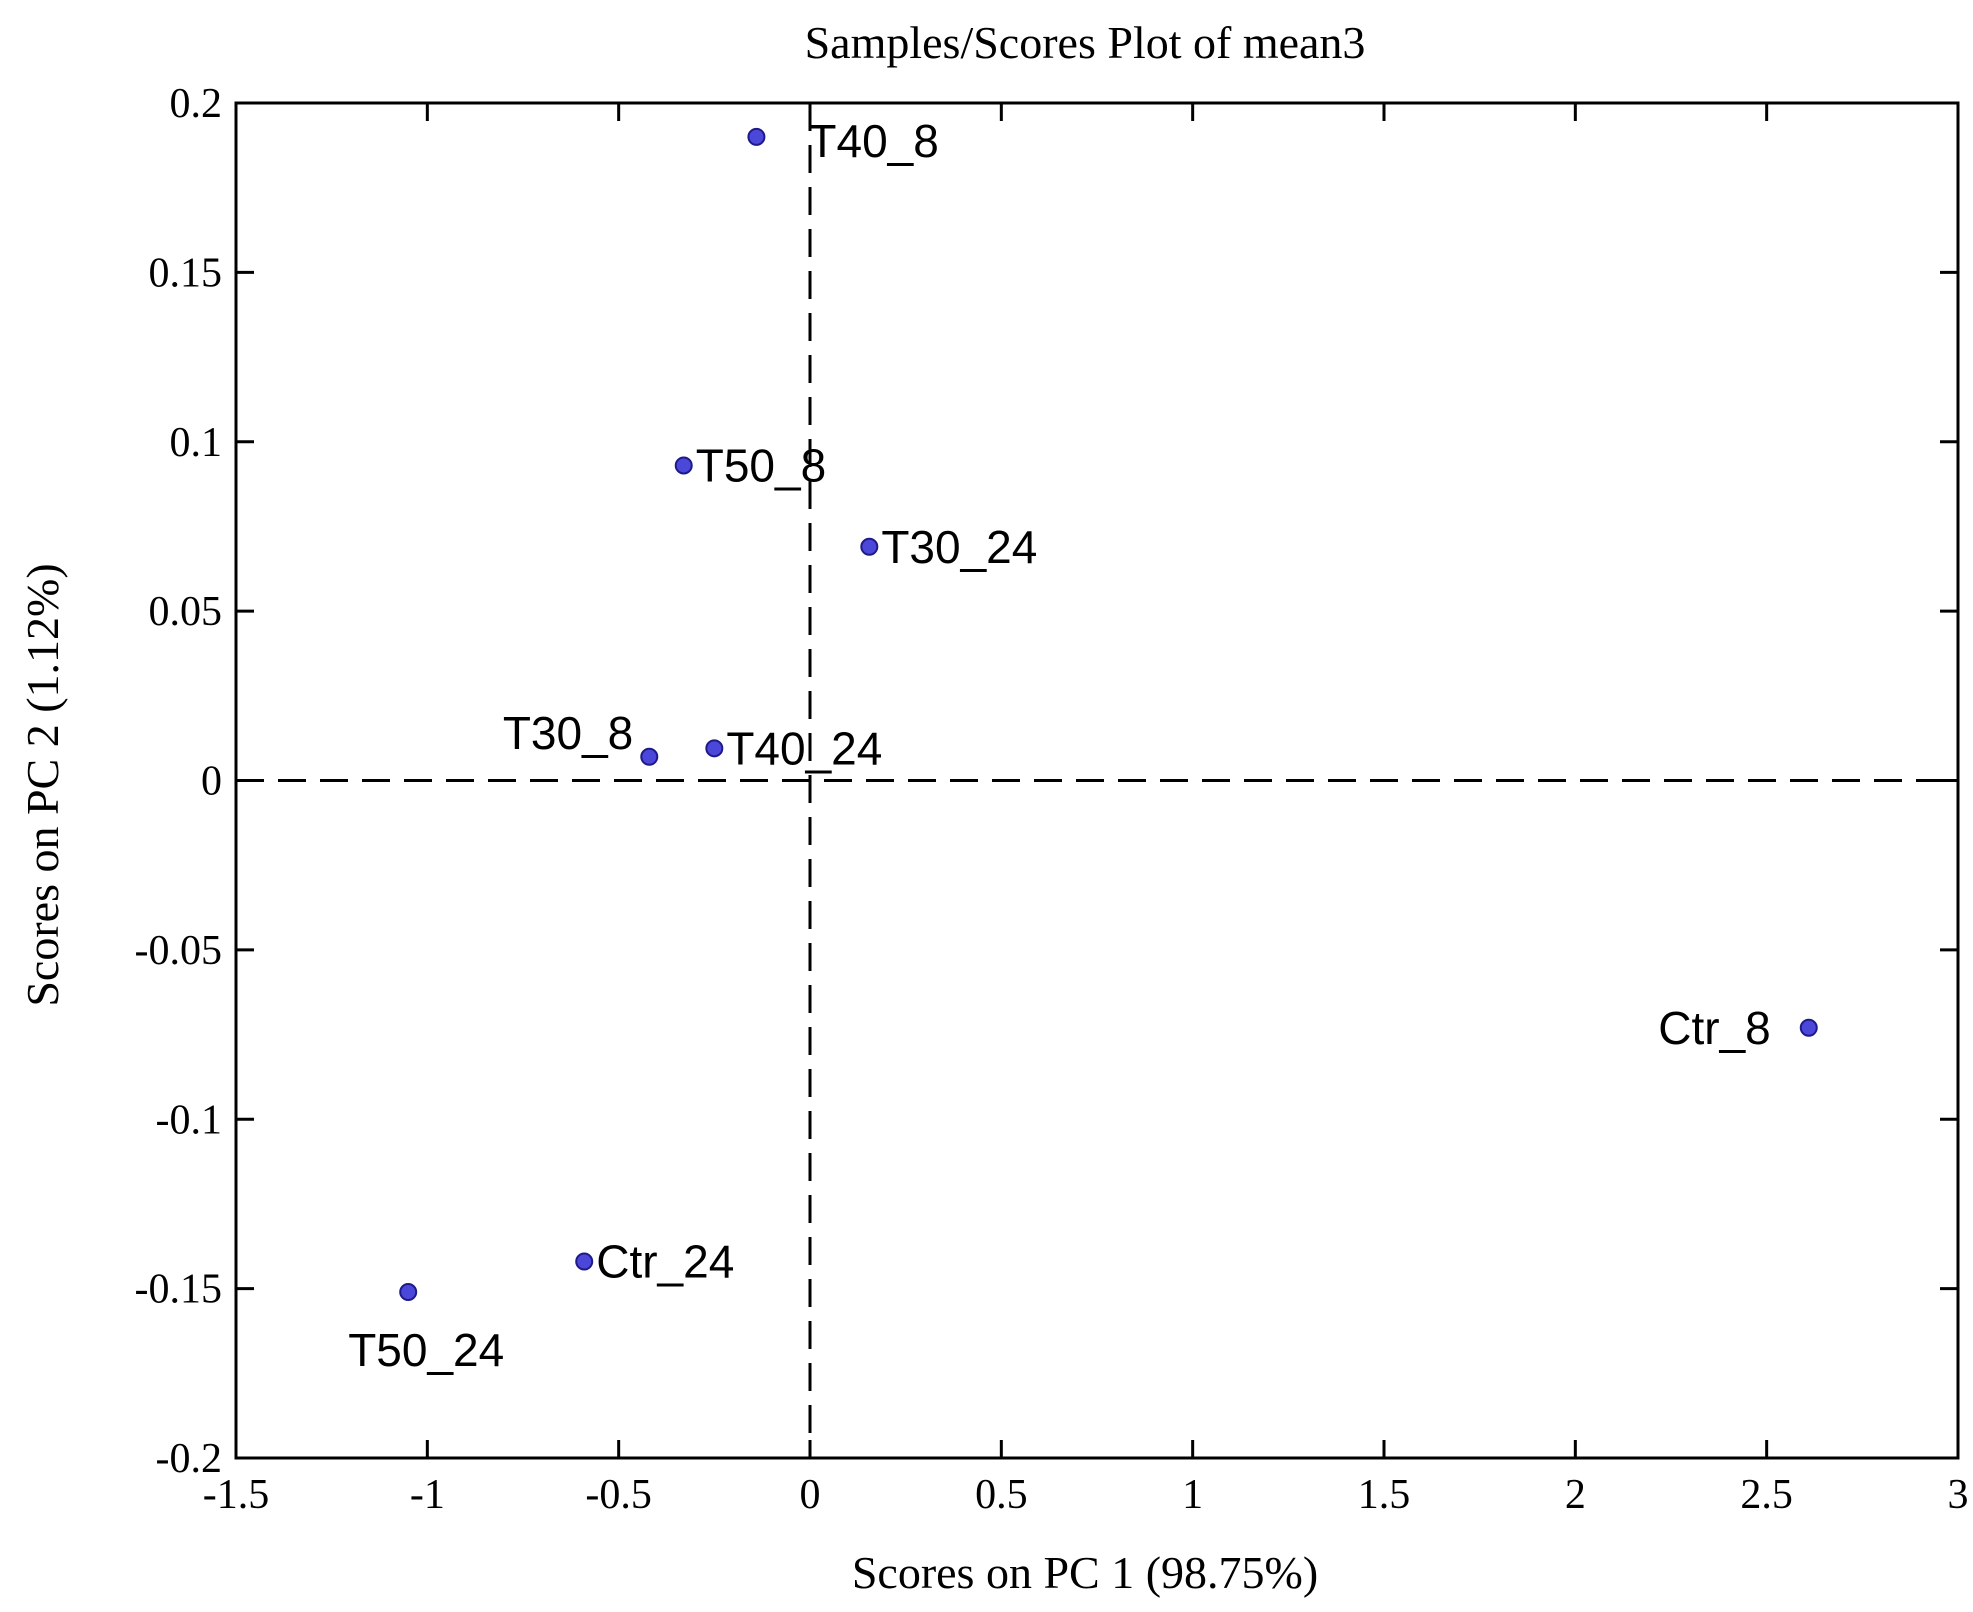 The image size is (1973, 1612). What do you see at coordinates (186, 273) in the screenshot?
I see `y-tick-label: 0.15` at bounding box center [186, 273].